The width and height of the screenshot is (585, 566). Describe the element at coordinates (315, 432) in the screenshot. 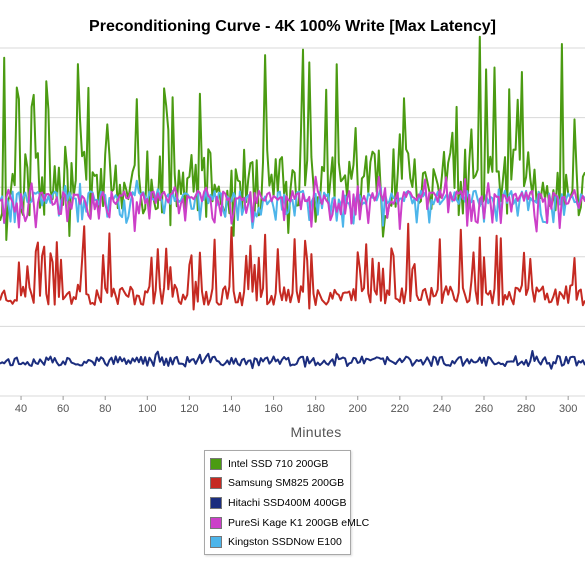

I see `x-axis-title: Minutes` at that location.